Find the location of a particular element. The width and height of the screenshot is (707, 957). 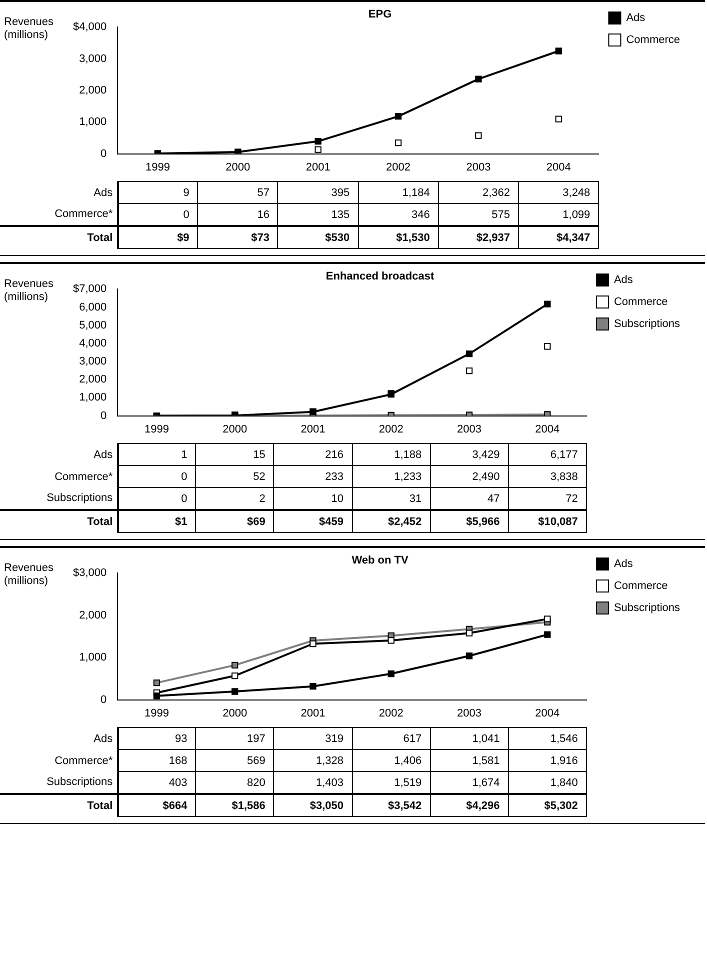

text: $9 is located at coordinates (183, 238).